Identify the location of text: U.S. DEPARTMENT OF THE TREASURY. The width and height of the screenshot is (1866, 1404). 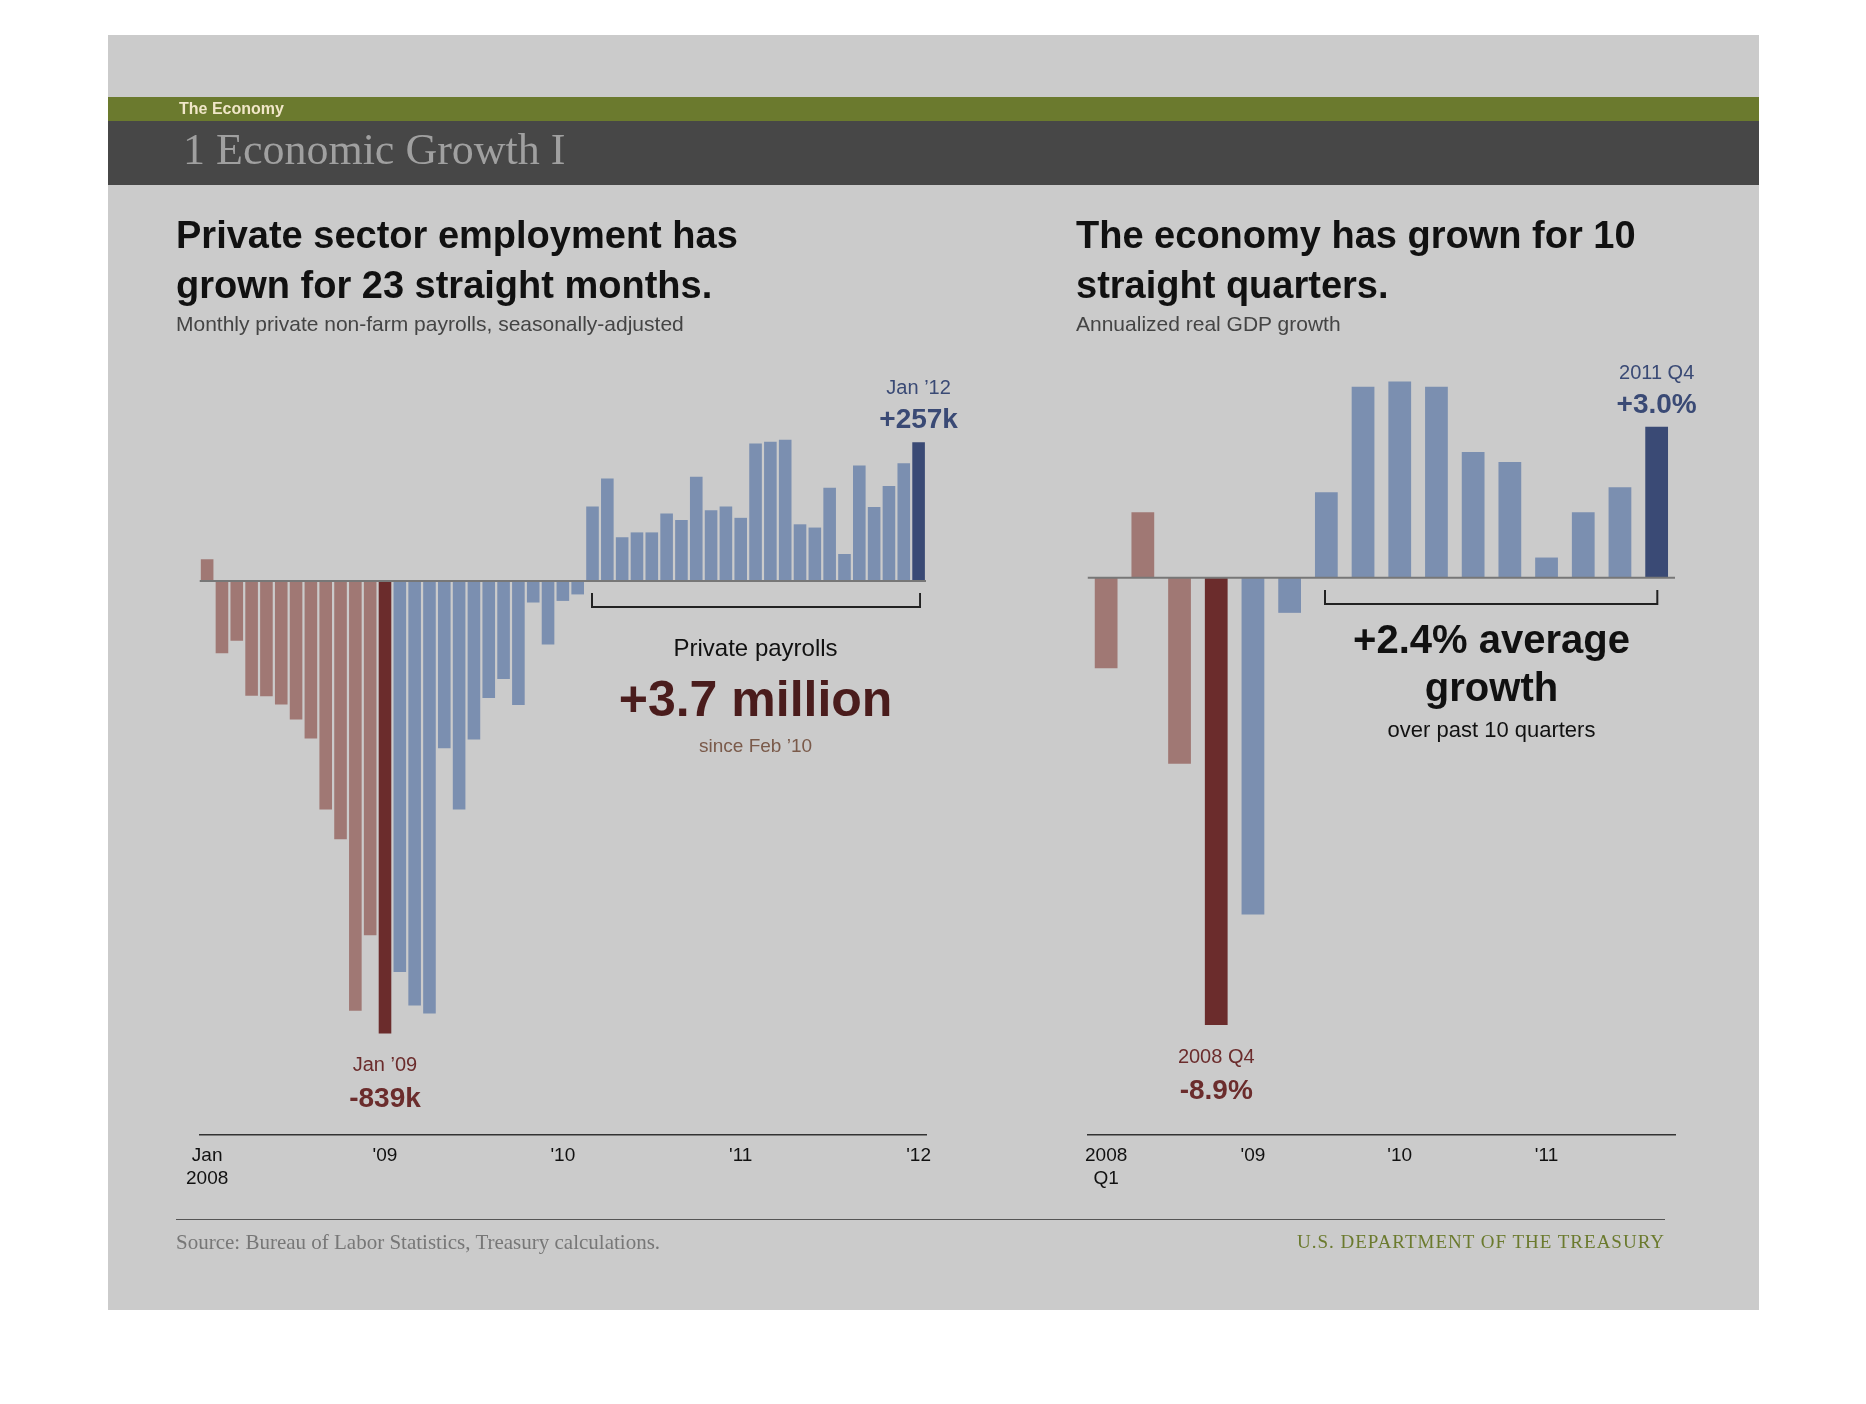
(1480, 1242).